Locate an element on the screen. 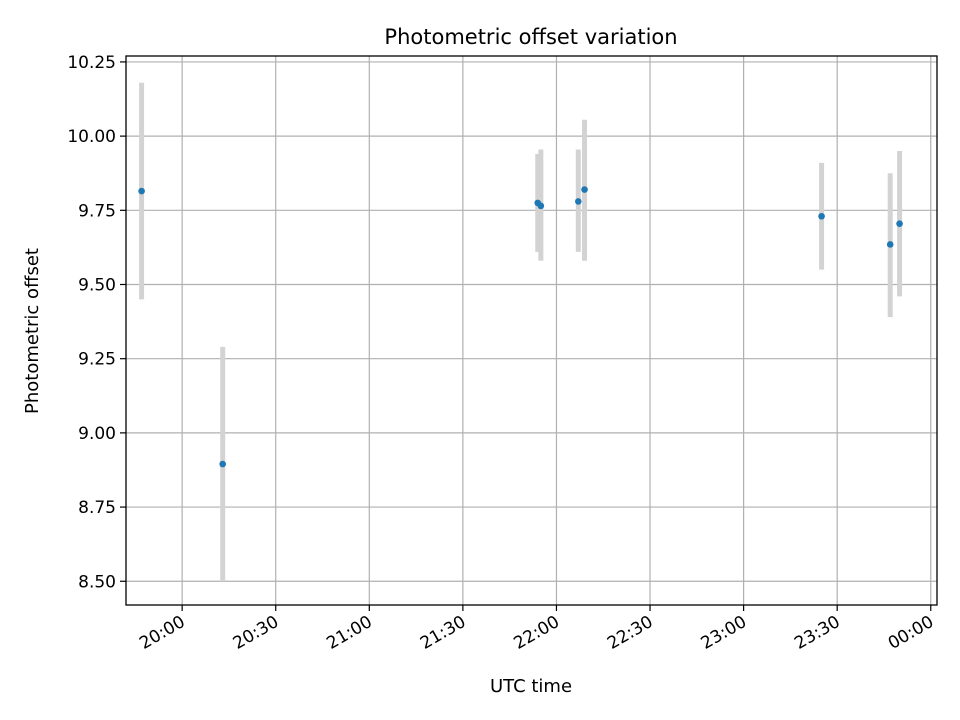  y-tick-label: 8.50 is located at coordinates (97, 582).